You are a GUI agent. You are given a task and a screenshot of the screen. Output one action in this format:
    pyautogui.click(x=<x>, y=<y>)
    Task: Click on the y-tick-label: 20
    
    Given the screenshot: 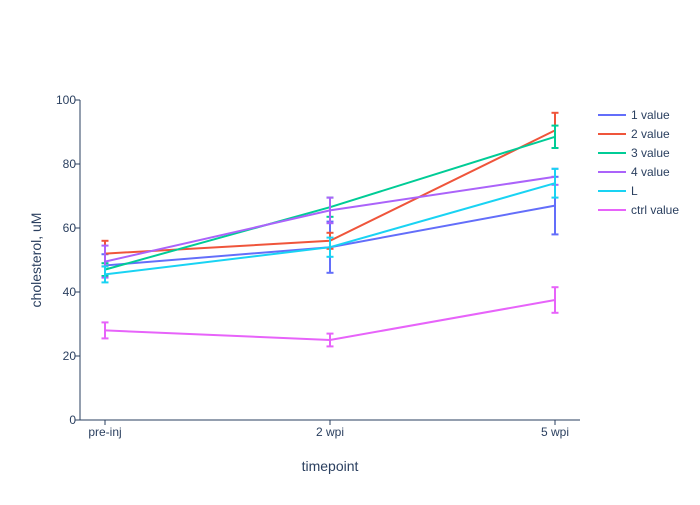 What is the action you would take?
    pyautogui.click(x=70, y=356)
    